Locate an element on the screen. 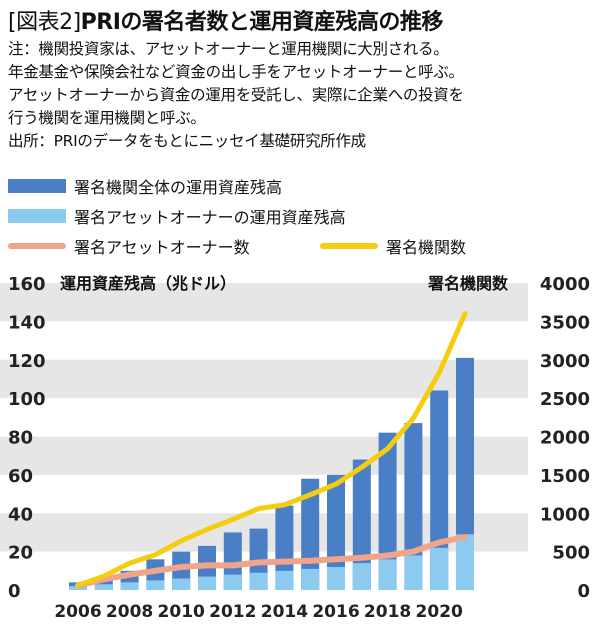 The height and width of the screenshot is (630, 600). y-tick-label-left: 100 is located at coordinates (27, 399).